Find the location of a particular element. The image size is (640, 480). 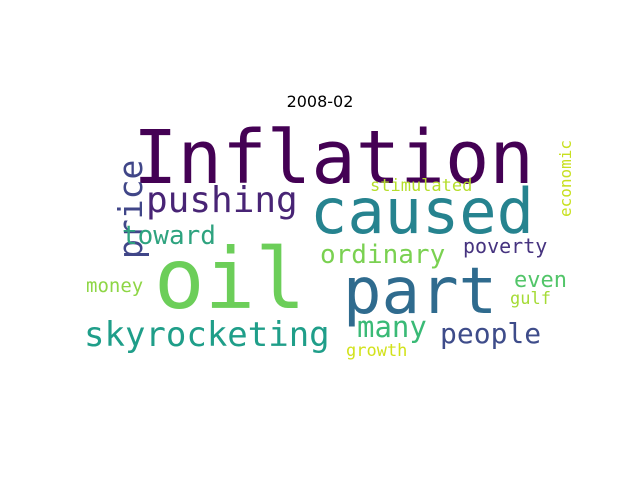

word-money: money is located at coordinates (115, 286).